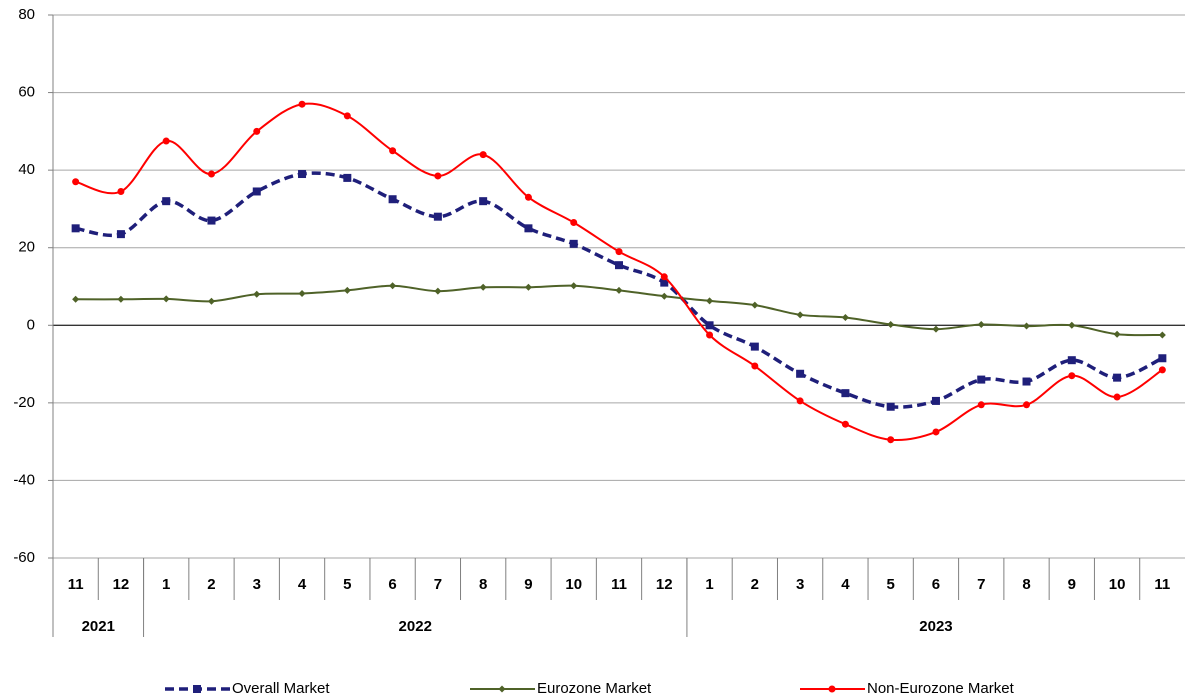  Describe the element at coordinates (24, 557) in the screenshot. I see `y-tick-label: -60` at that location.